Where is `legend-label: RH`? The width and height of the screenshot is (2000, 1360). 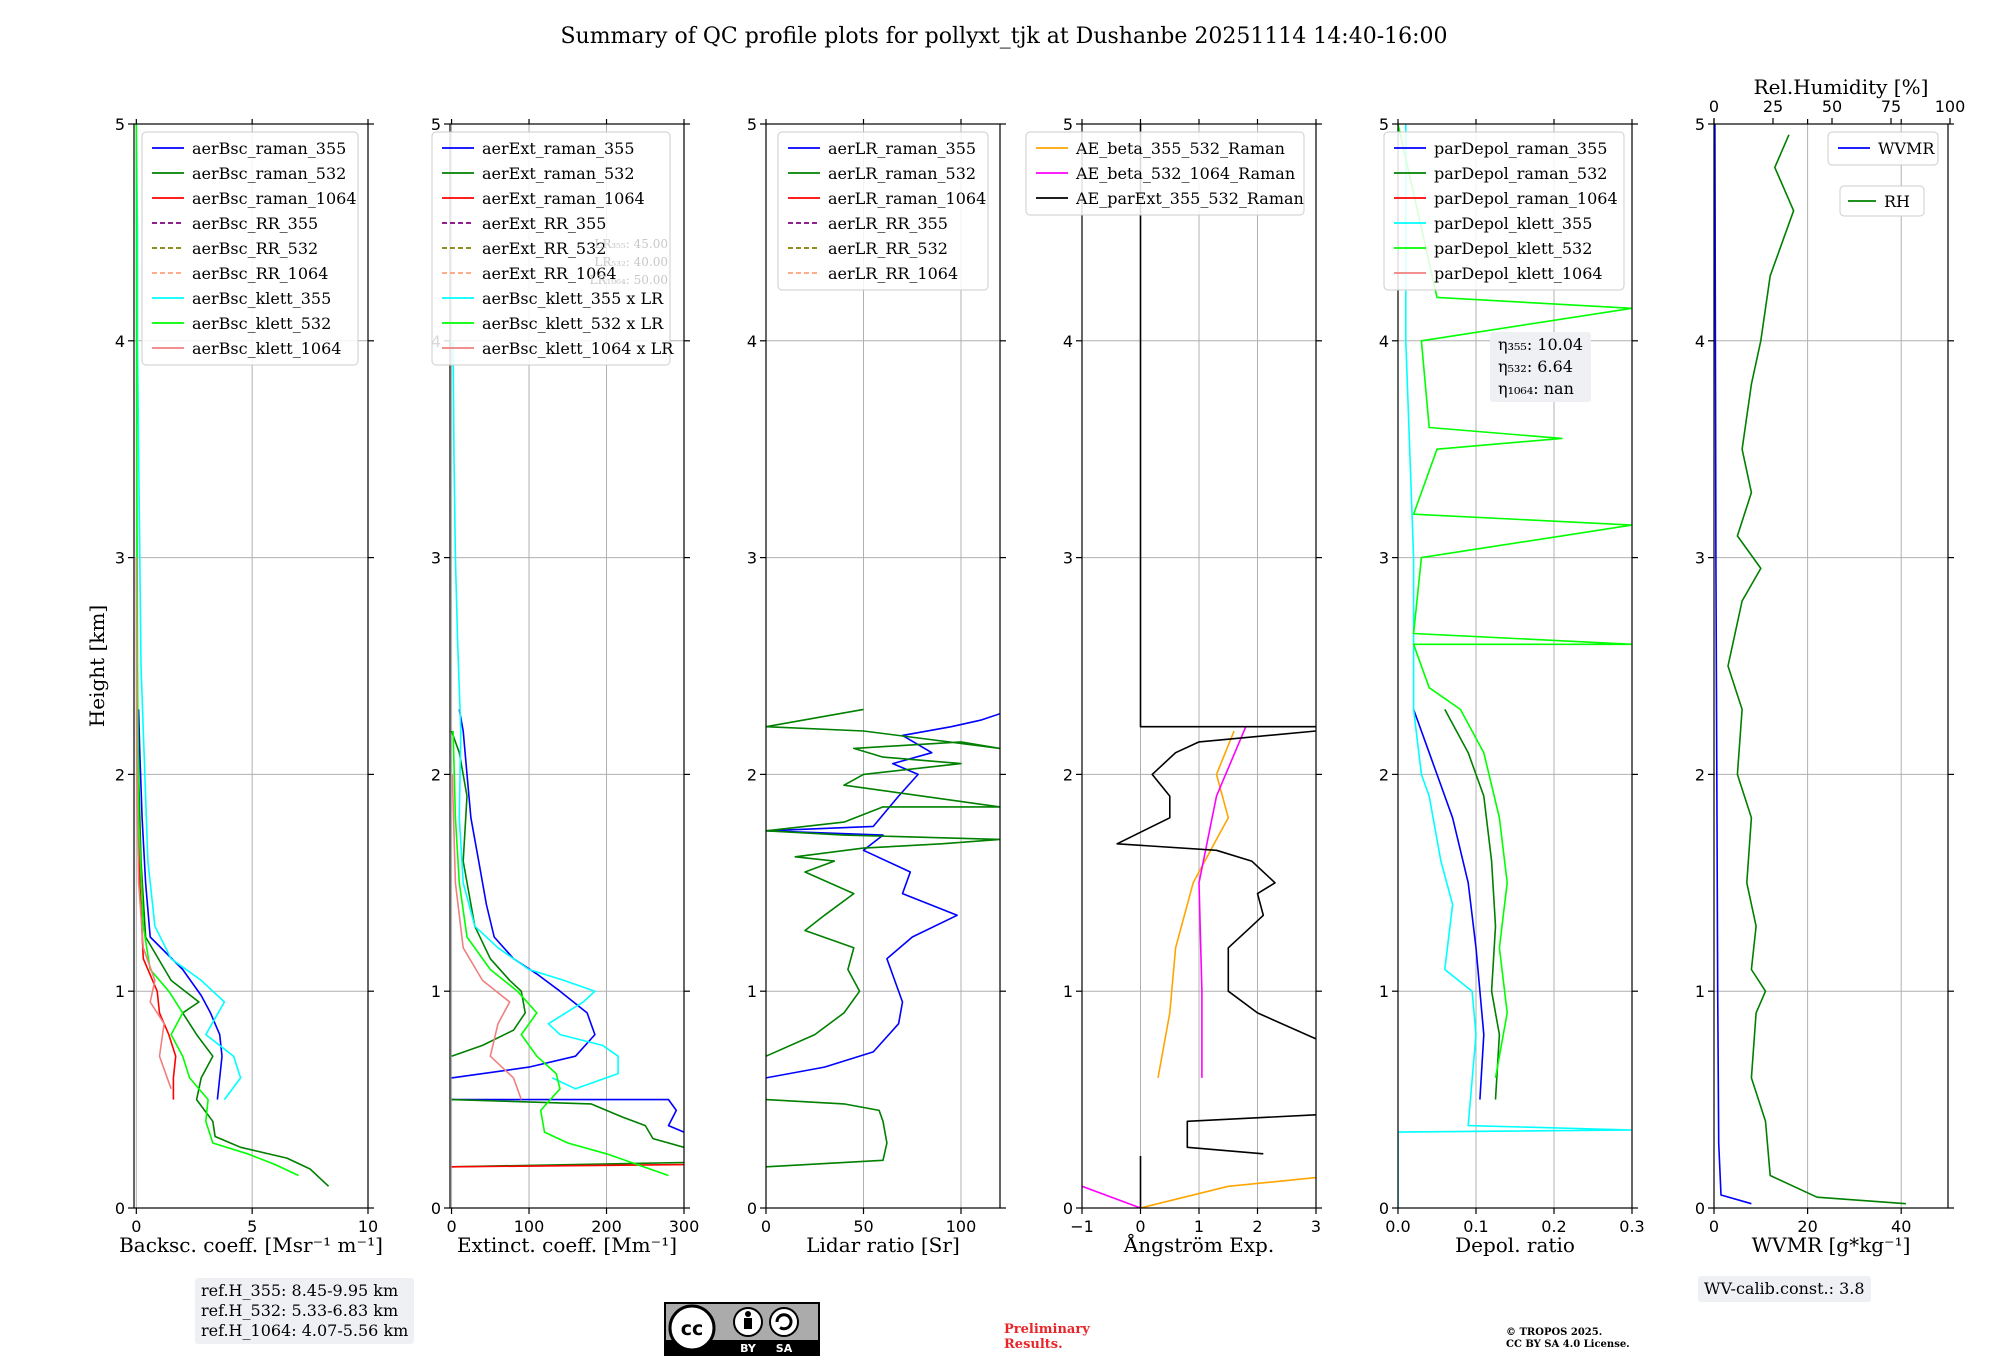 legend-label: RH is located at coordinates (1897, 201).